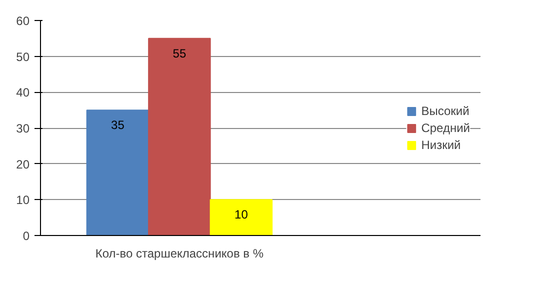 The height and width of the screenshot is (283, 534). Describe the element at coordinates (441, 145) in the screenshot. I see `legend-label: Низкий` at that location.